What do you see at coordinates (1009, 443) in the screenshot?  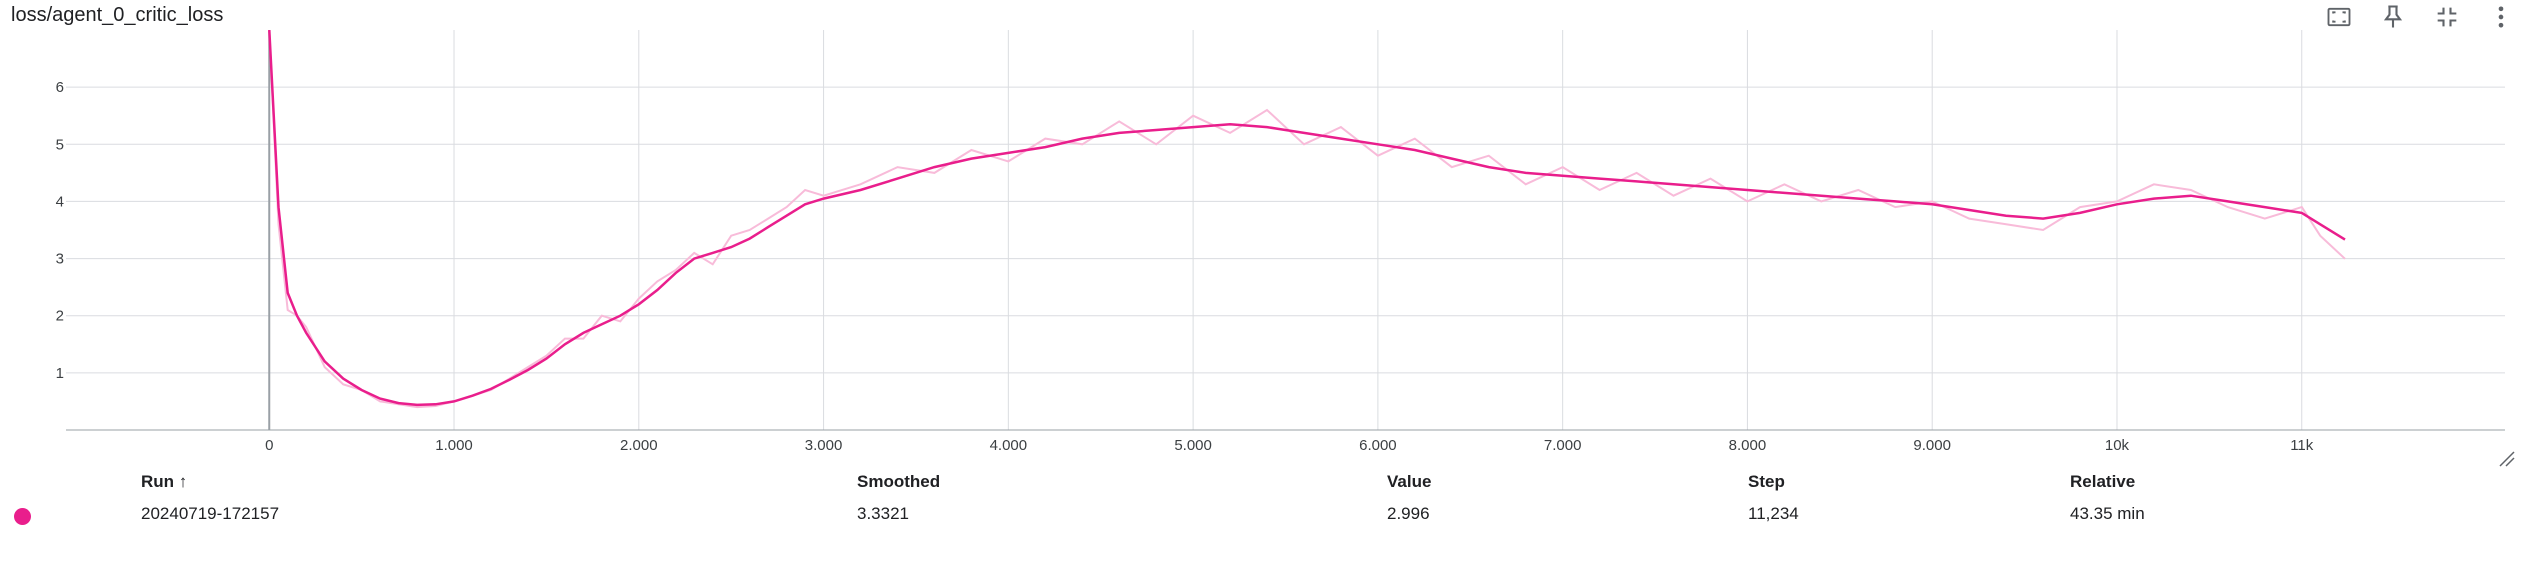 I see `x-tick-label: 4,000` at bounding box center [1009, 443].